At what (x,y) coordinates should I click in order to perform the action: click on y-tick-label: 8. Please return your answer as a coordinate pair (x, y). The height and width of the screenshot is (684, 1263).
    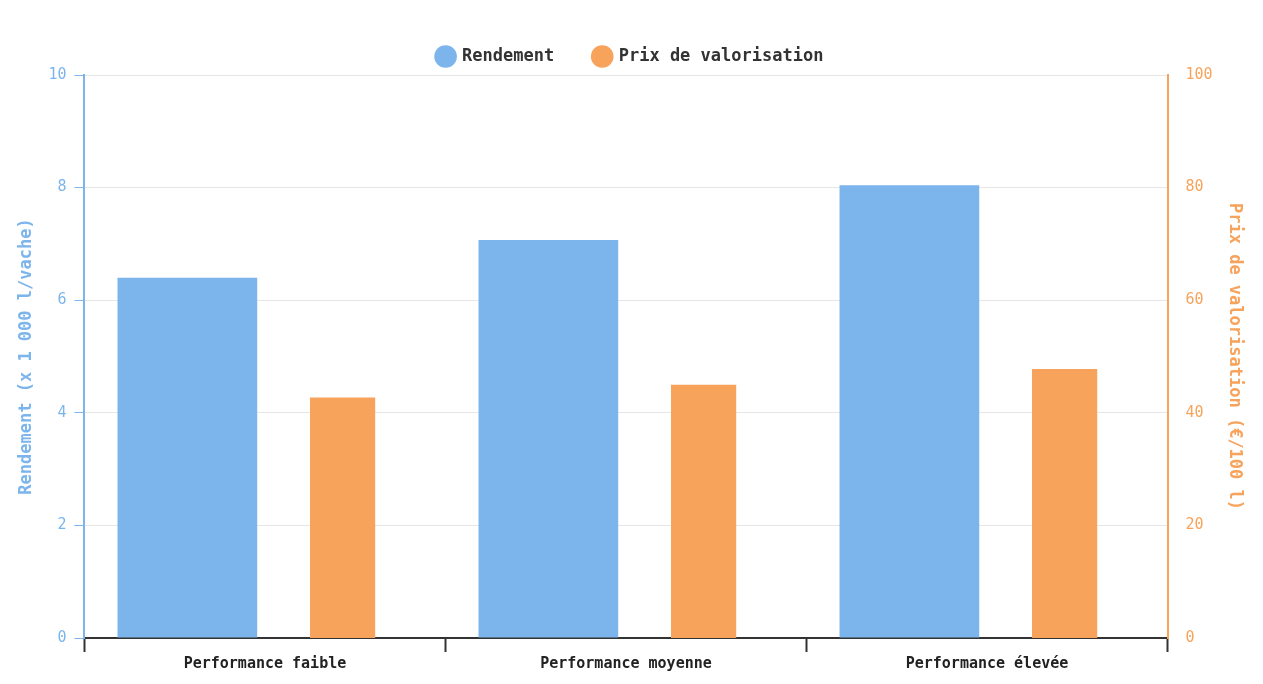
    Looking at the image, I should click on (62, 186).